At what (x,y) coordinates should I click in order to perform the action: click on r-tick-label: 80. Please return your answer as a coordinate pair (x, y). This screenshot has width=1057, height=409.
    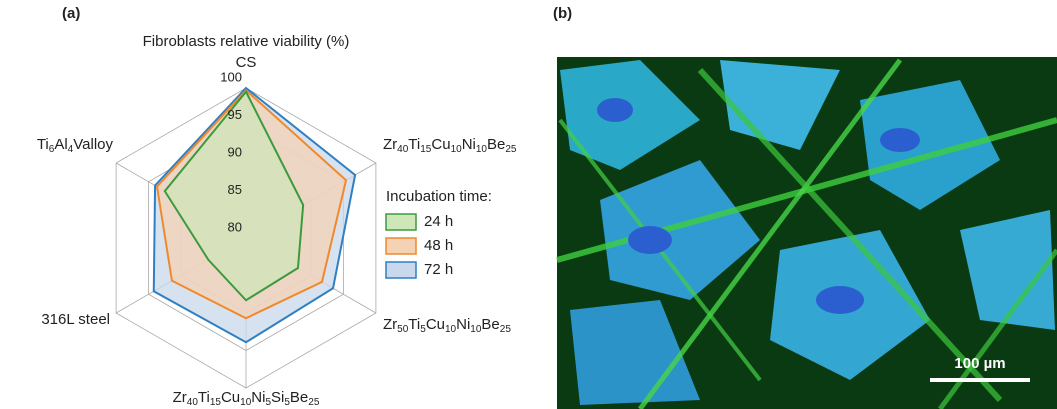
    Looking at the image, I should click on (235, 226).